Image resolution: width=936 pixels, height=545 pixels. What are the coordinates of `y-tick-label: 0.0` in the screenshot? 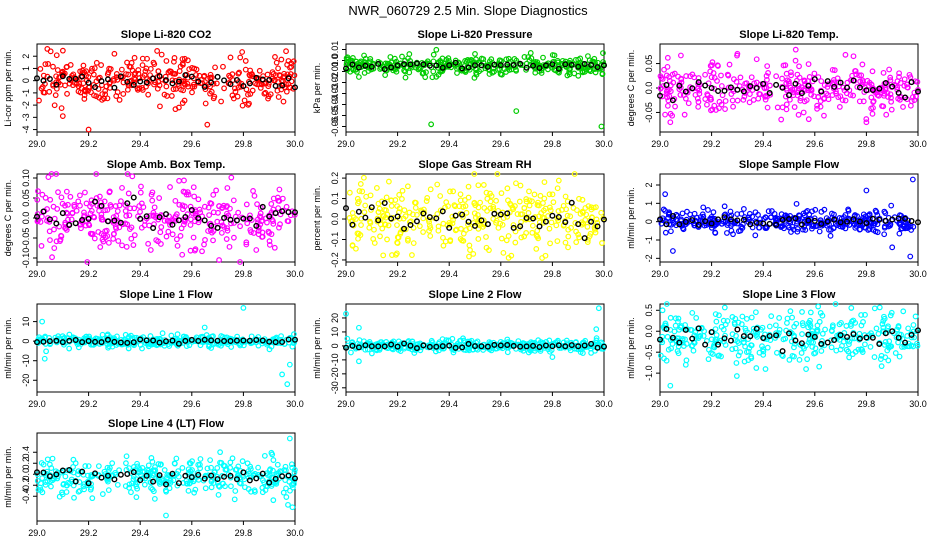 It's located at (26, 218).